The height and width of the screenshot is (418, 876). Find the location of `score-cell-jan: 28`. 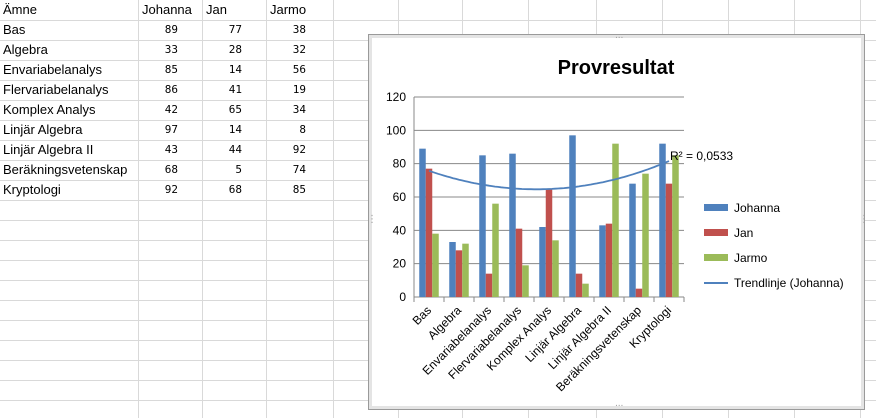

score-cell-jan: 28 is located at coordinates (235, 49).